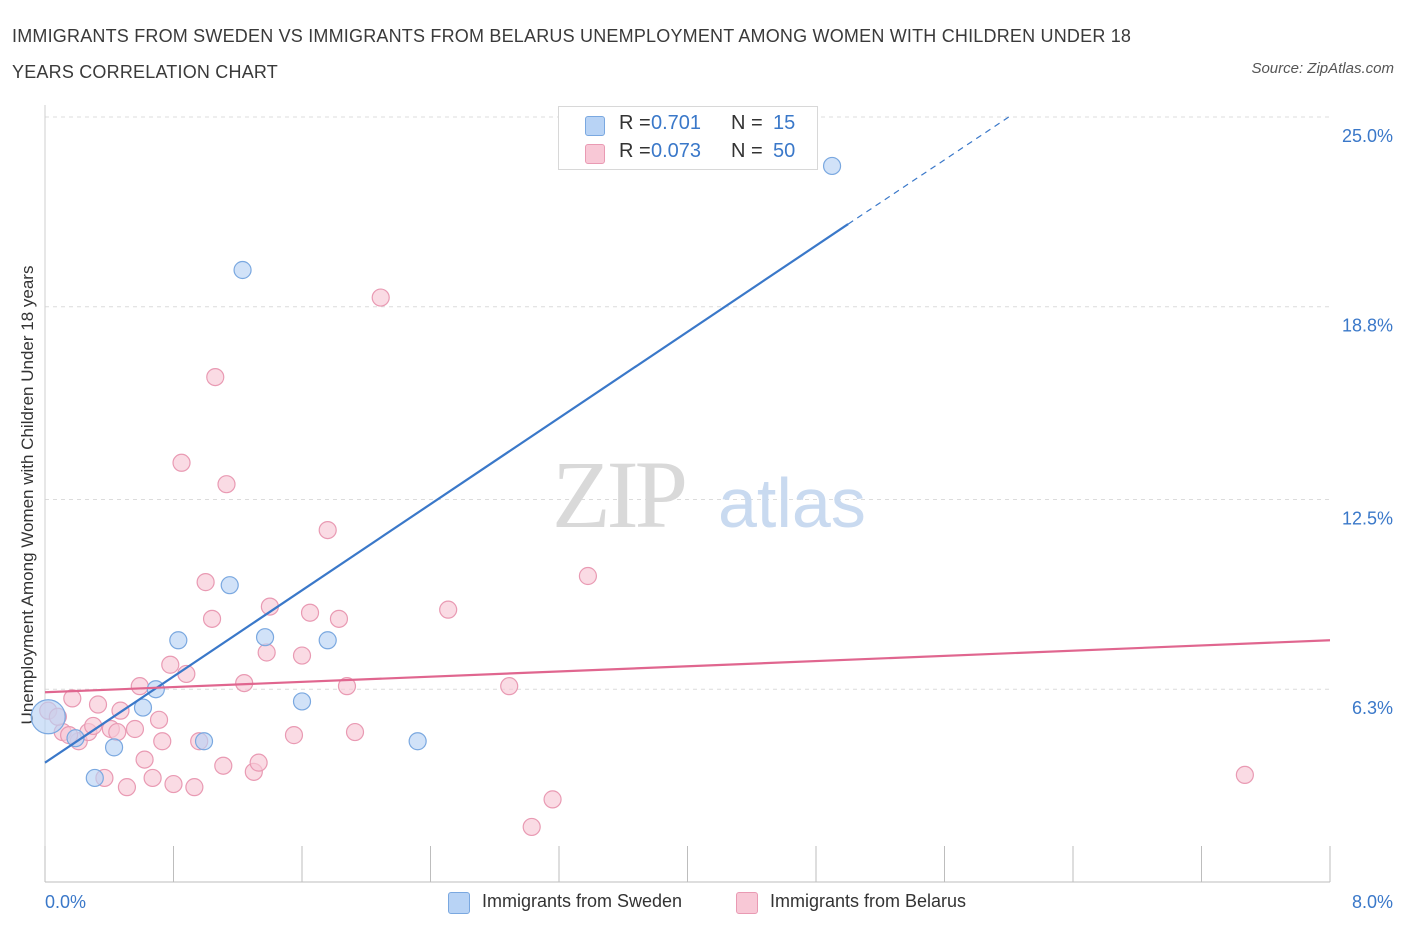  Describe the element at coordinates (868, 901) in the screenshot. I see `bottom-legend-label-belarus: Immigrants from Belarus` at that location.